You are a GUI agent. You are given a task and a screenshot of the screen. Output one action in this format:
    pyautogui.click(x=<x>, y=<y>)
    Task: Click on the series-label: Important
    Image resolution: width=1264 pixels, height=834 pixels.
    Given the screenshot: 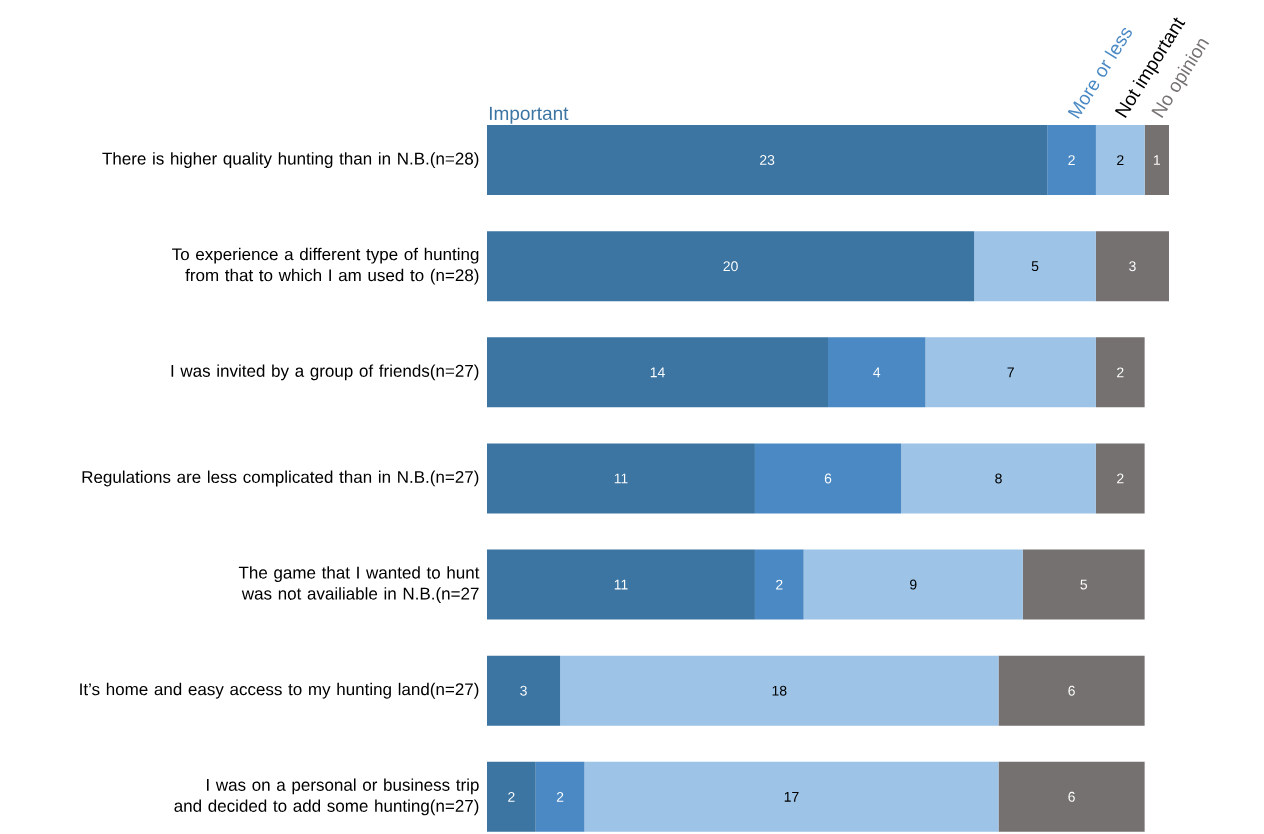 What is the action you would take?
    pyautogui.click(x=529, y=115)
    